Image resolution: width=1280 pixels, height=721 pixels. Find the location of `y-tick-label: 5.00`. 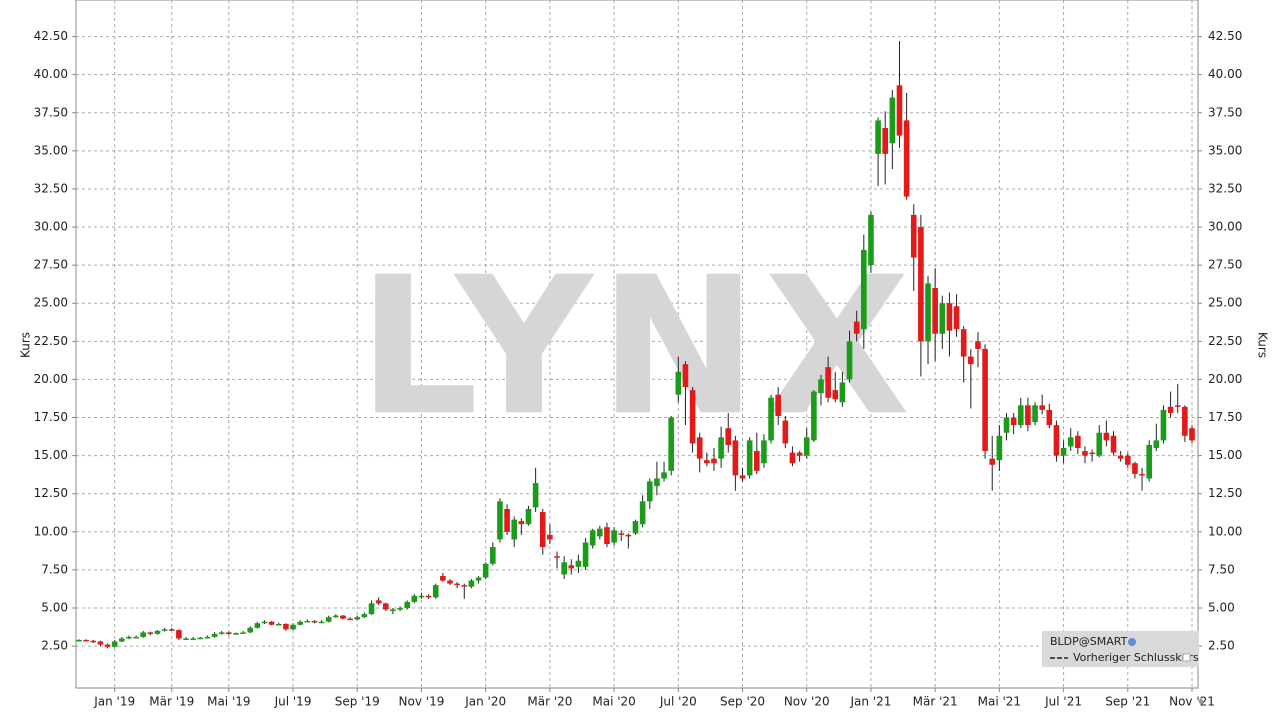

y-tick-label: 5.00 is located at coordinates (54, 608).